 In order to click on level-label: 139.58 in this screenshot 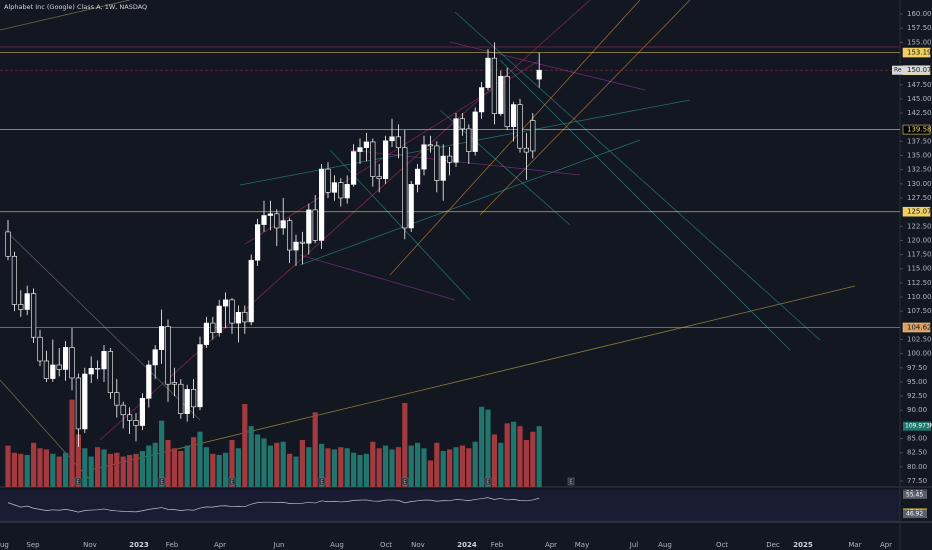, I will do `click(919, 130)`.